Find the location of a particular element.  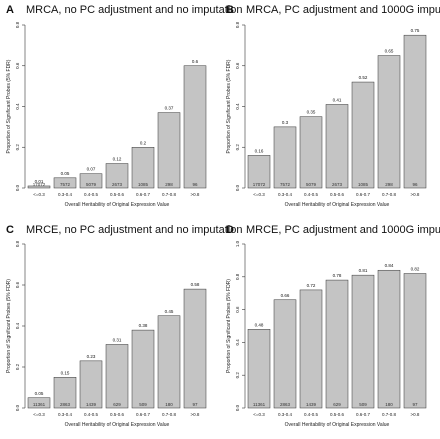

x-tick-label: 0.5-0.6 is located at coordinates (337, 414).